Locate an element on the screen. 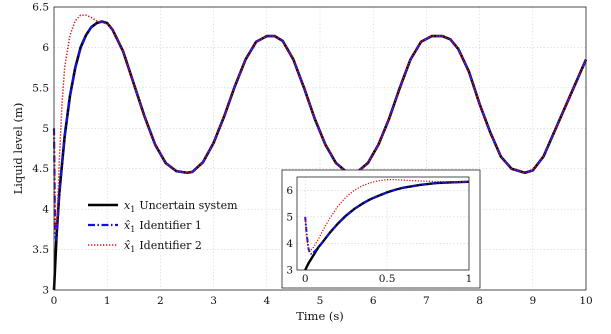 The width and height of the screenshot is (611, 334). legend-text: Identifier 1 is located at coordinates (170, 225).